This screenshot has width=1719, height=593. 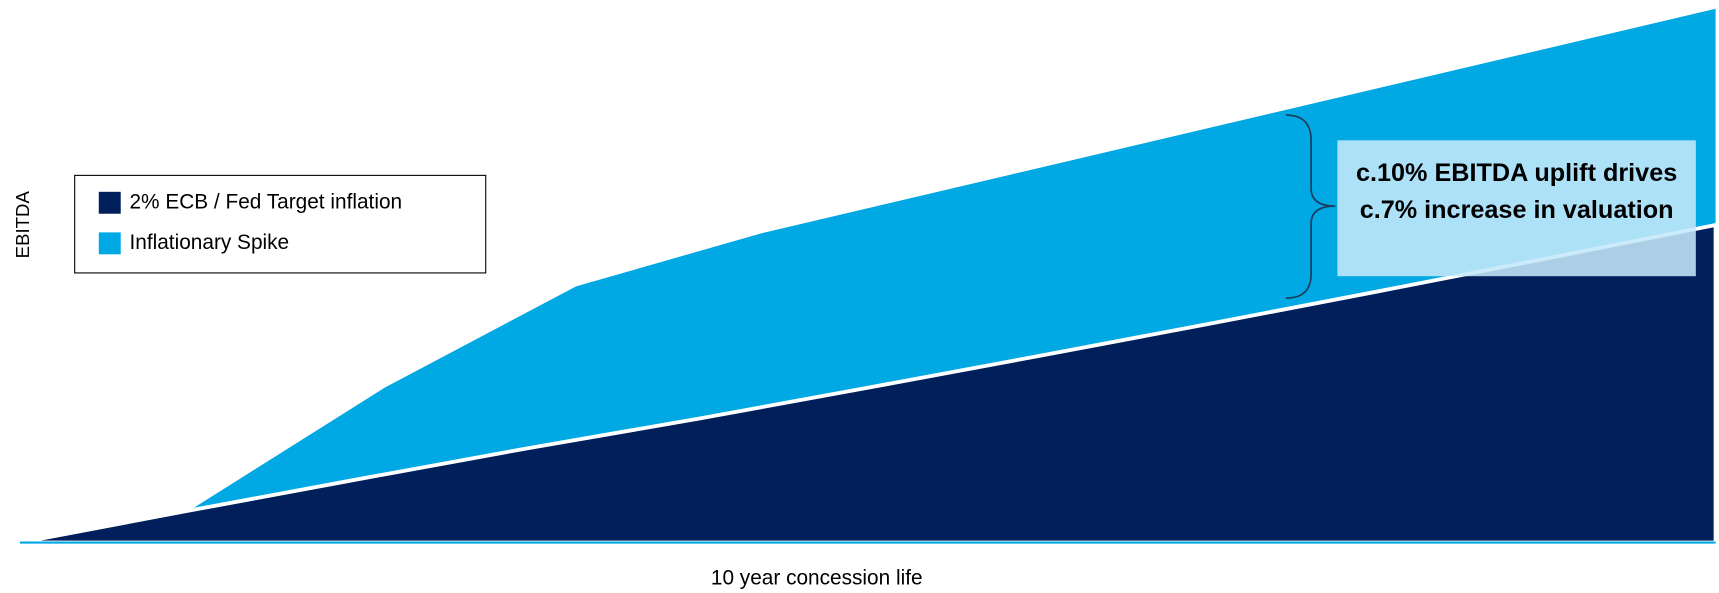 I want to click on annotation-box, so click(x=1516, y=208).